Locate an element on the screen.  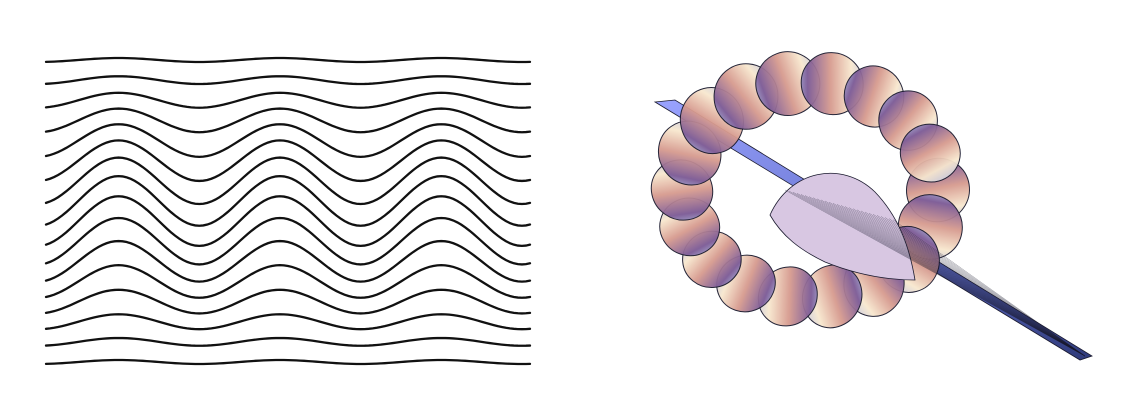
horn-inner-funnel is located at coordinates (842, 226).